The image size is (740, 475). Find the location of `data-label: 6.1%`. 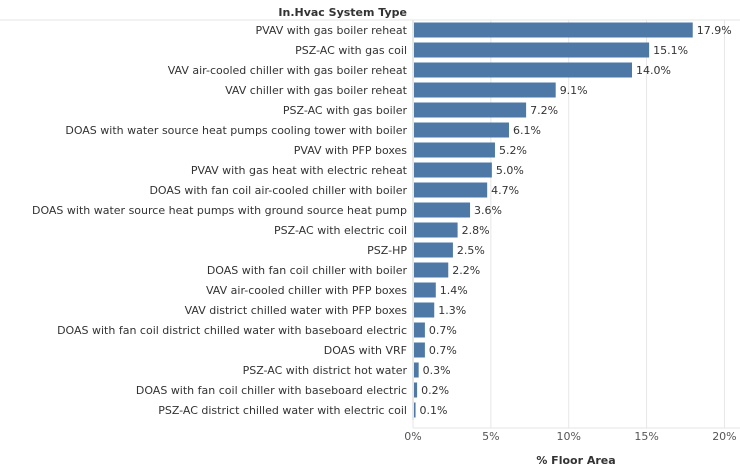

data-label: 6.1% is located at coordinates (527, 130).